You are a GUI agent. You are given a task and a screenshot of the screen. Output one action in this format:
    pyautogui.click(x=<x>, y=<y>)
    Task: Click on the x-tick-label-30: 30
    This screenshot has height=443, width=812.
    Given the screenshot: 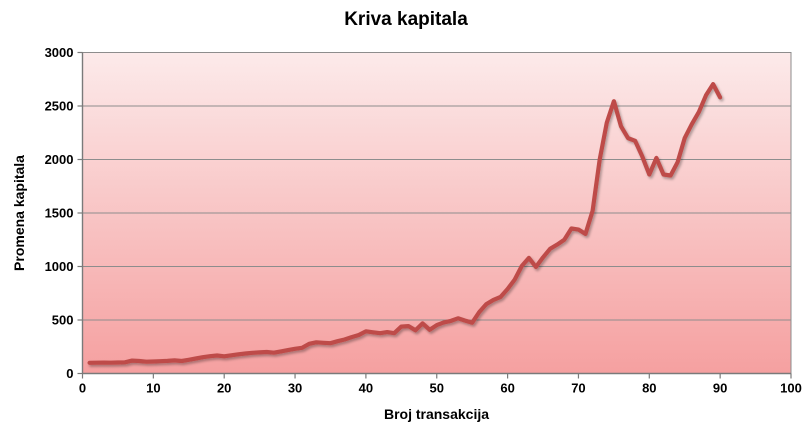 What is the action you would take?
    pyautogui.click(x=295, y=388)
    